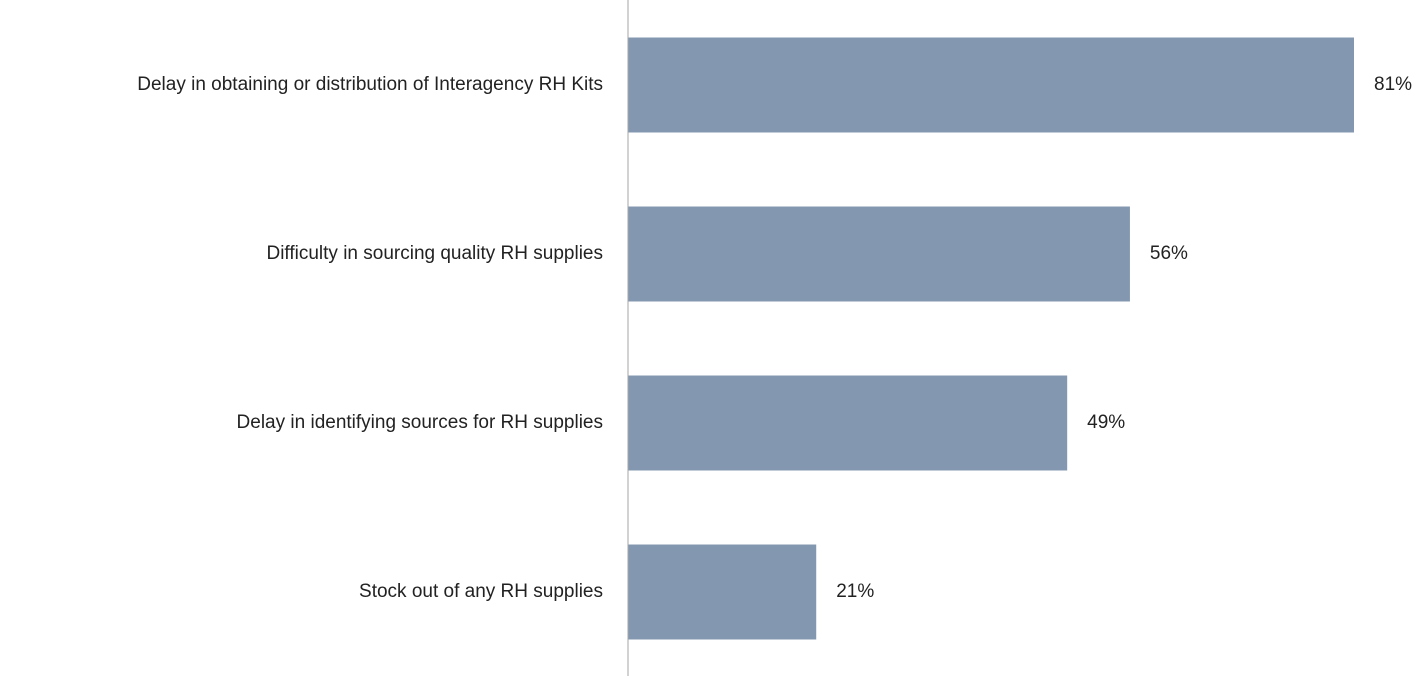  I want to click on value-label: 21%, so click(855, 591).